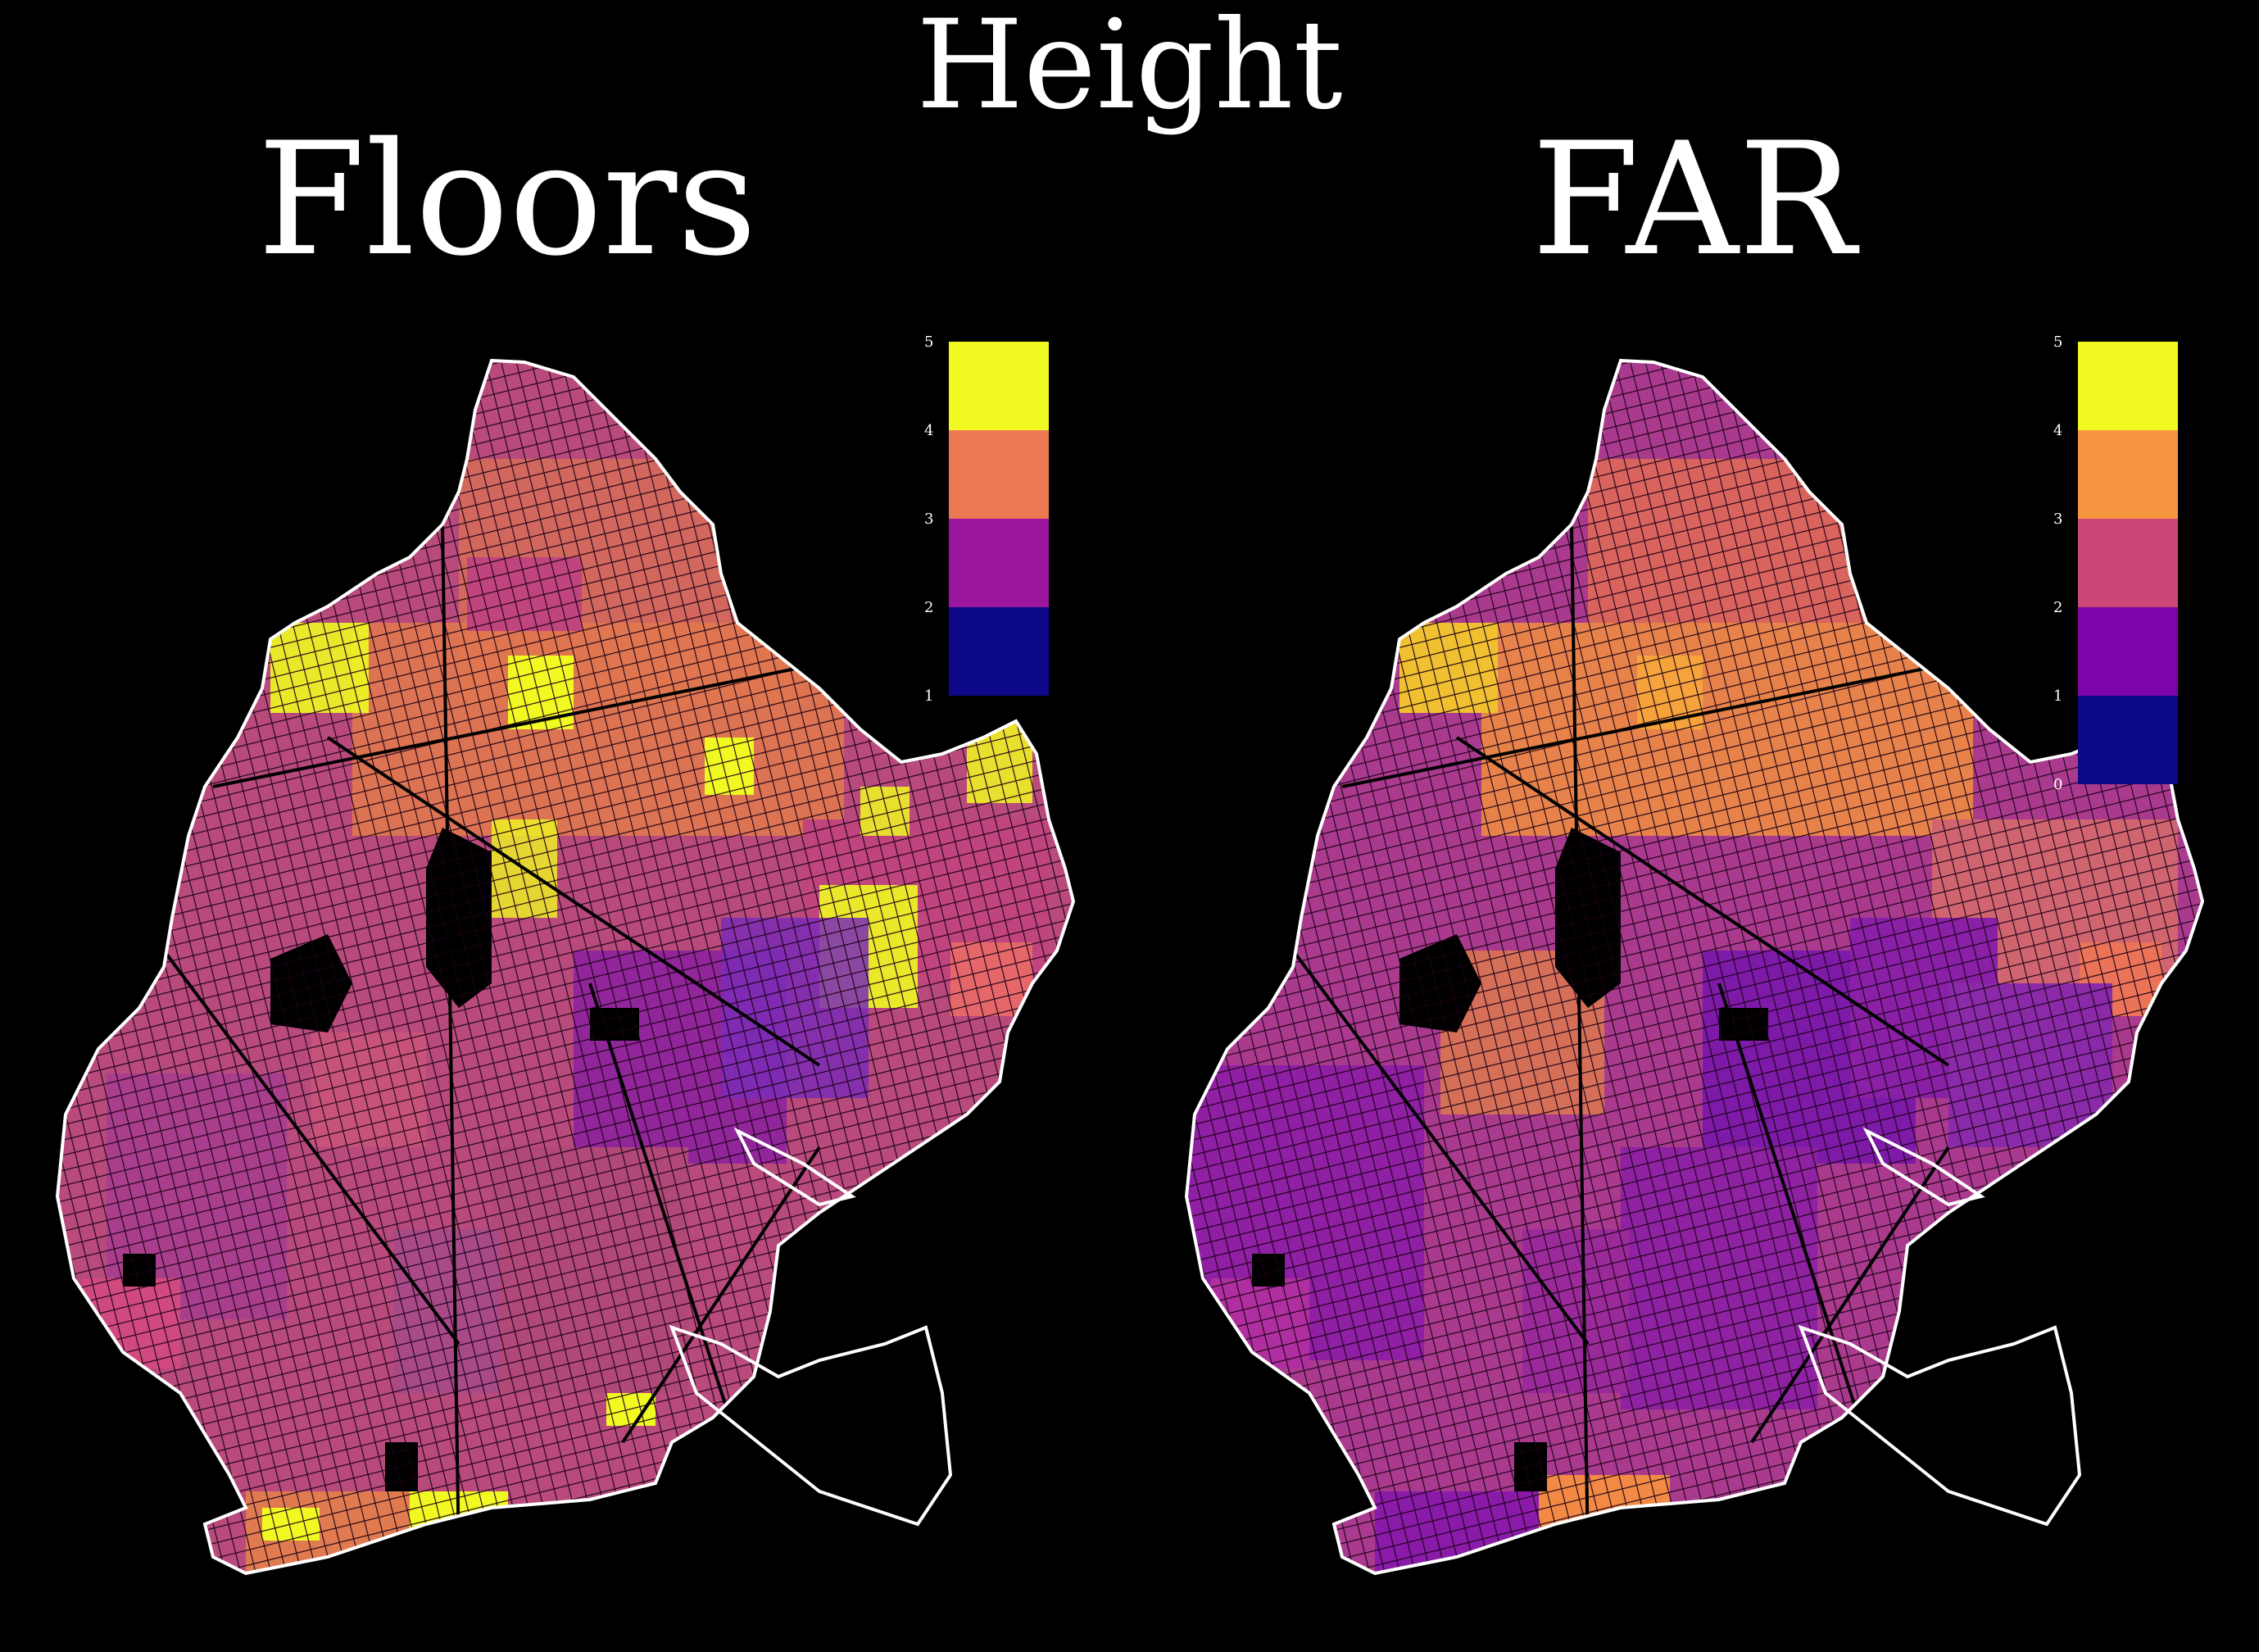  What do you see at coordinates (1129, 68) in the screenshot?
I see `figure-title: Height` at bounding box center [1129, 68].